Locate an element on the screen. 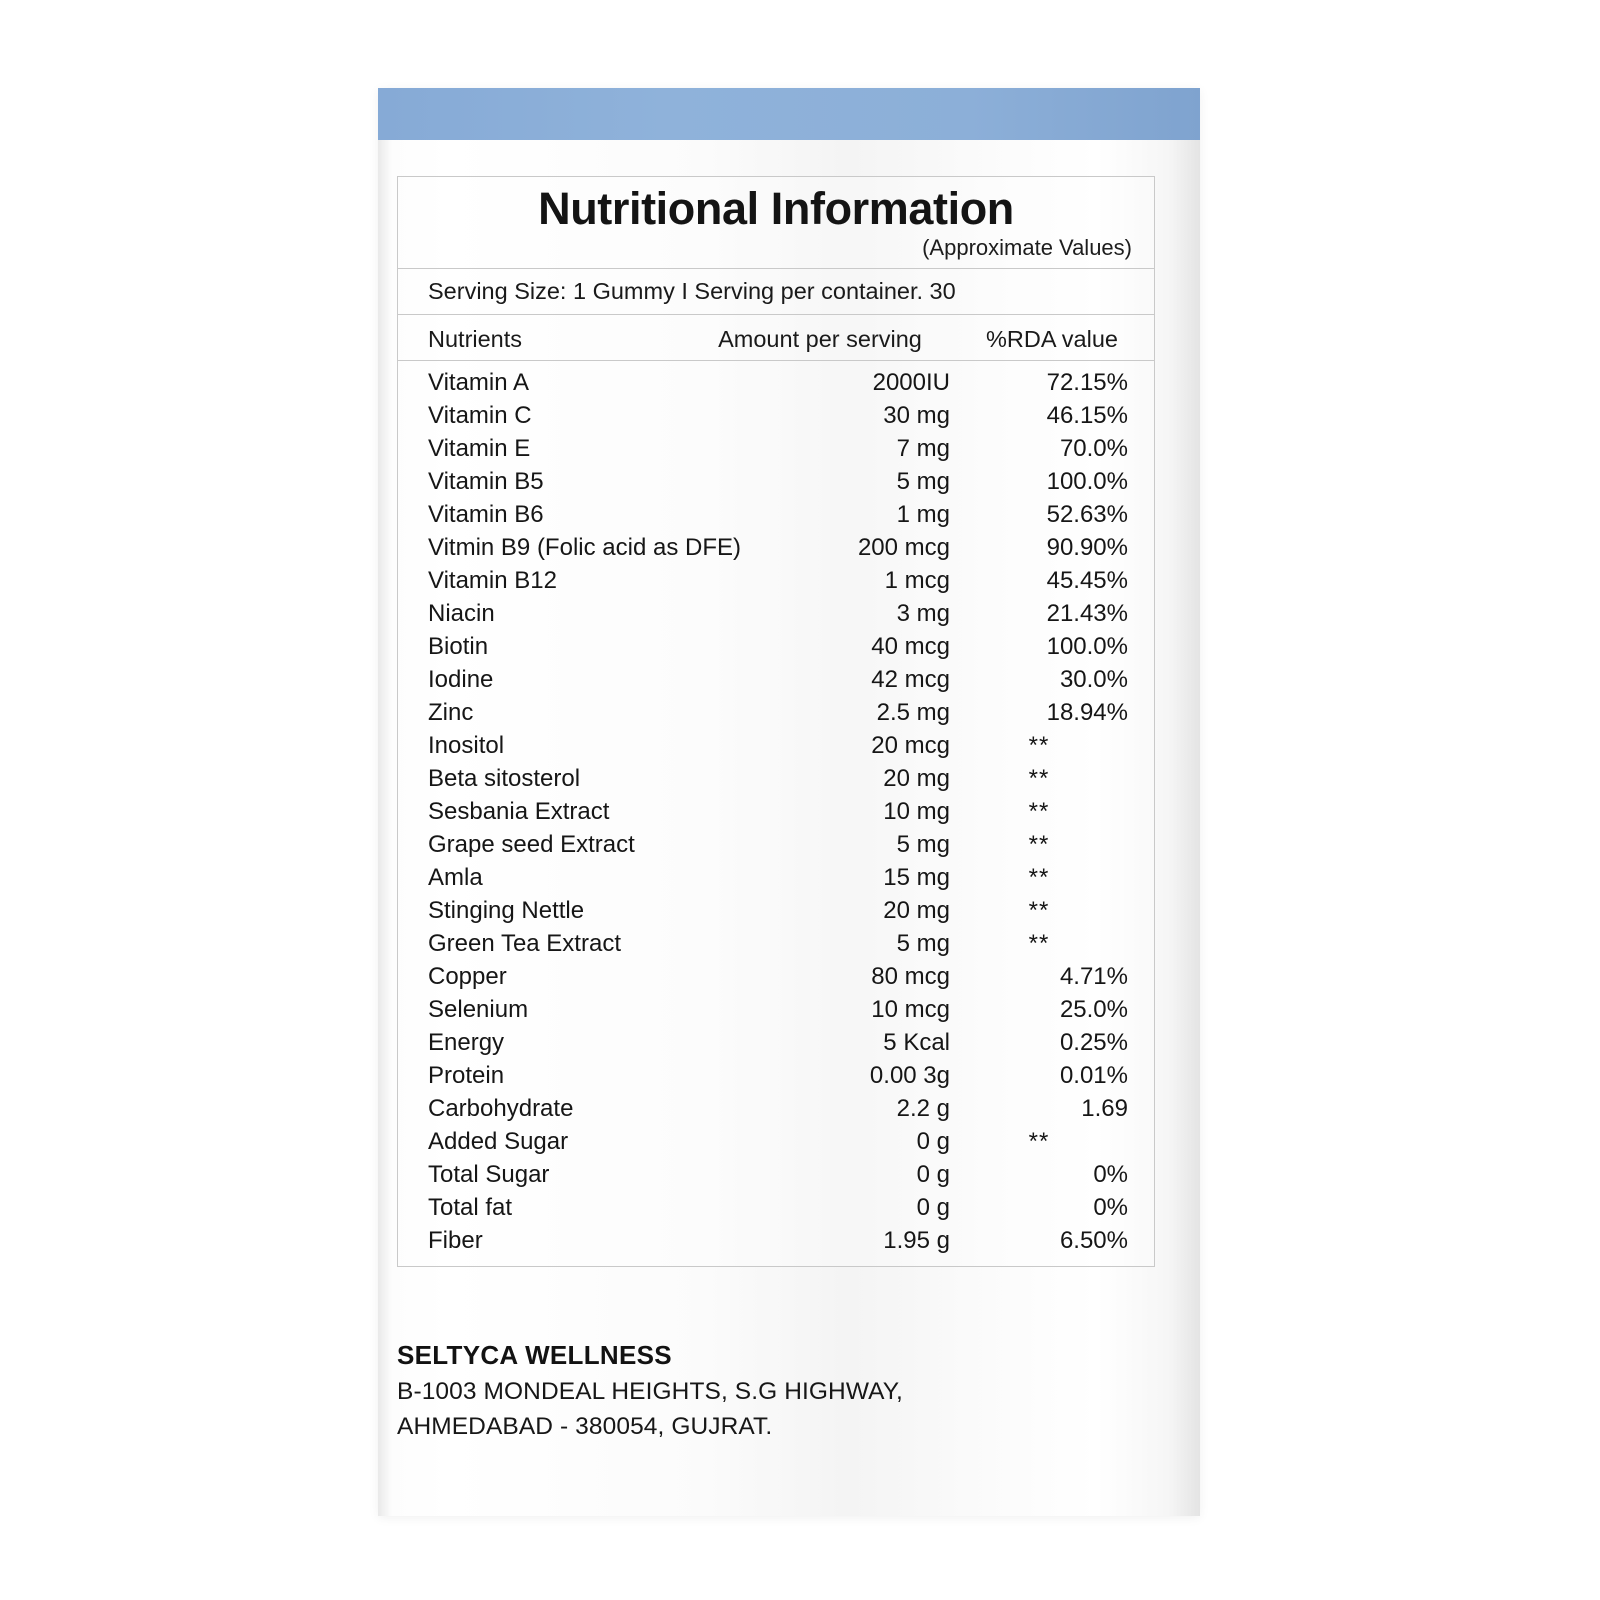 The height and width of the screenshot is (1600, 1600). nutrient-name: Total fat is located at coordinates (470, 1207).